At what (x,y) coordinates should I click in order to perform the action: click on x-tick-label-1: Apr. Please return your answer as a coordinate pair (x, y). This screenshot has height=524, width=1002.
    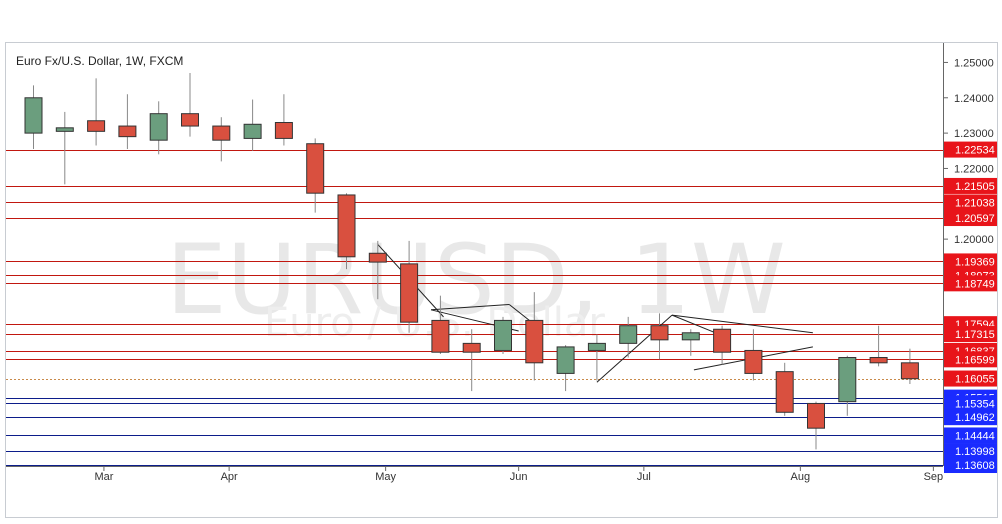
    Looking at the image, I should click on (229, 477).